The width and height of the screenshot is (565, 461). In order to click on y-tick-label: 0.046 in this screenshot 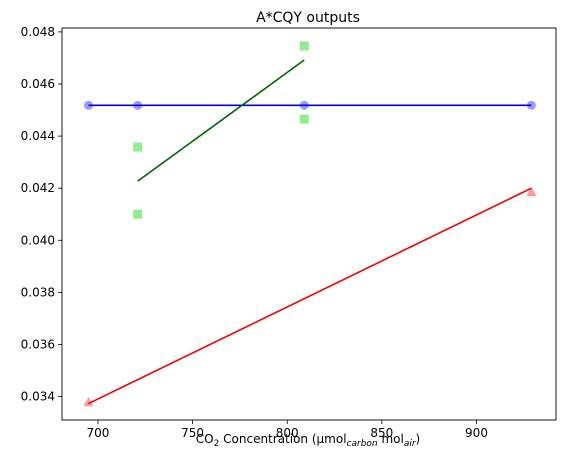, I will do `click(38, 84)`.